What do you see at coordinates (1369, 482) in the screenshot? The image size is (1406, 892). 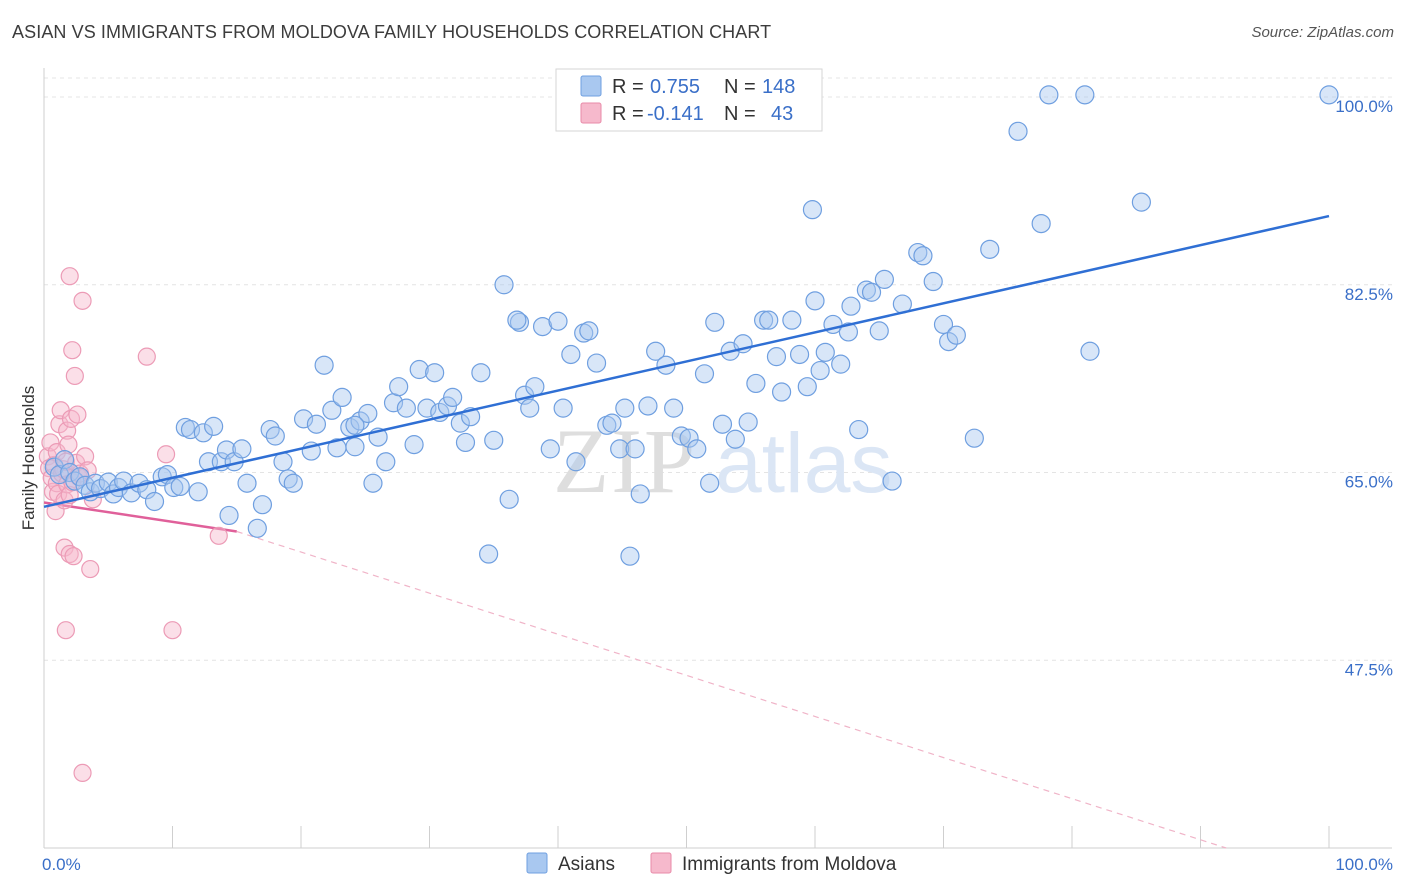 I see `y-tick-label: 65.0%` at bounding box center [1369, 482].